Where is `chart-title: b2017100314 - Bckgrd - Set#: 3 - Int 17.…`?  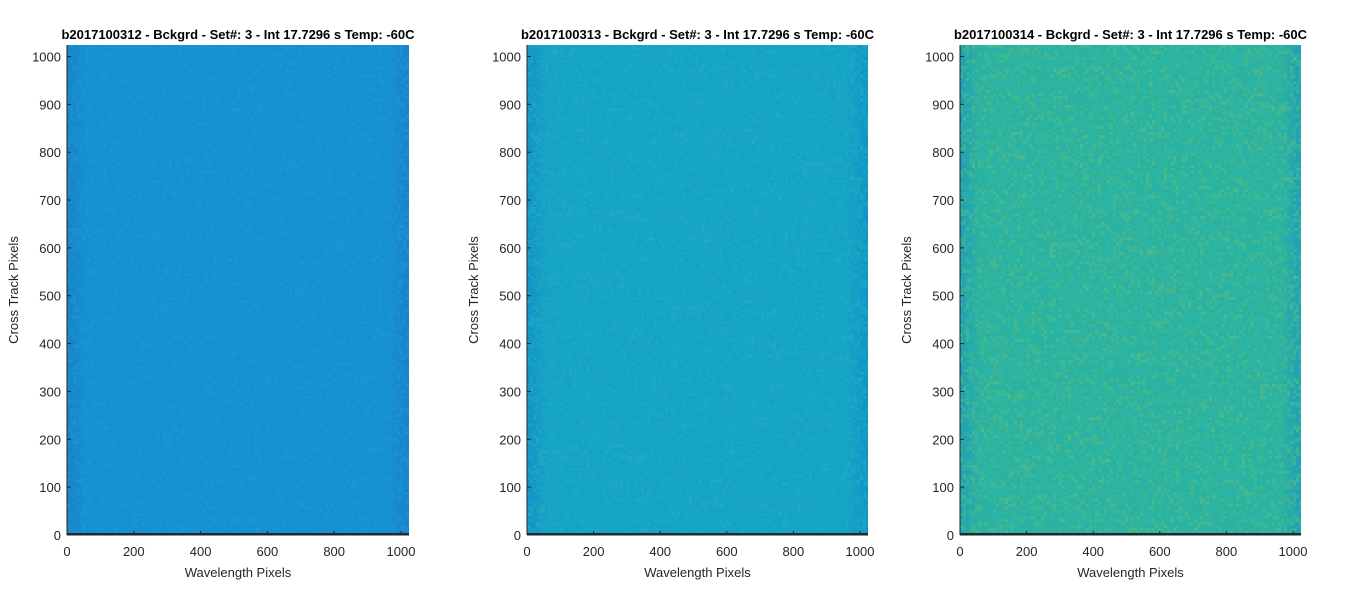 chart-title: b2017100314 - Bckgrd - Set#: 3 - Int 17.… is located at coordinates (1131, 34).